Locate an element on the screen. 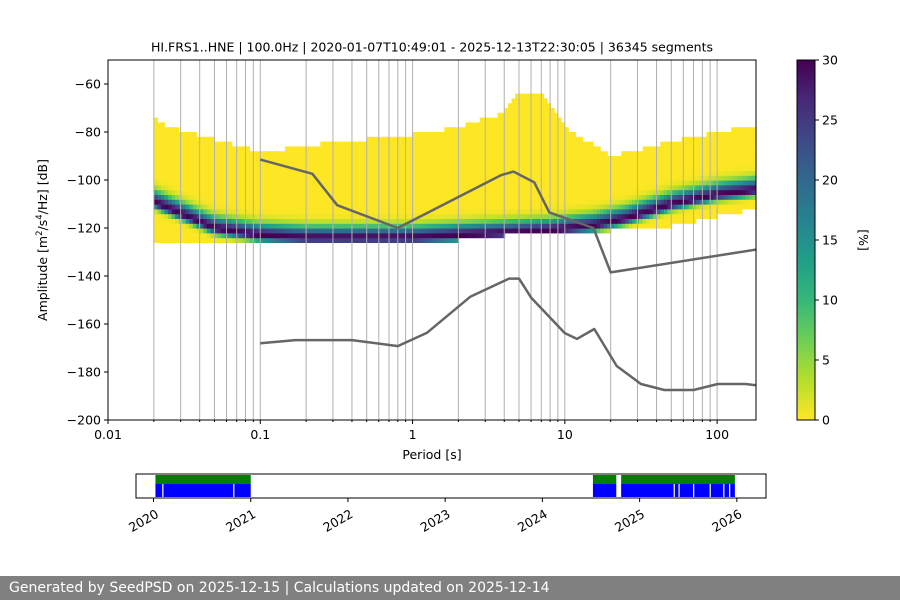 The image size is (900, 600). timeline-tick-label: 2022 is located at coordinates (337, 520).